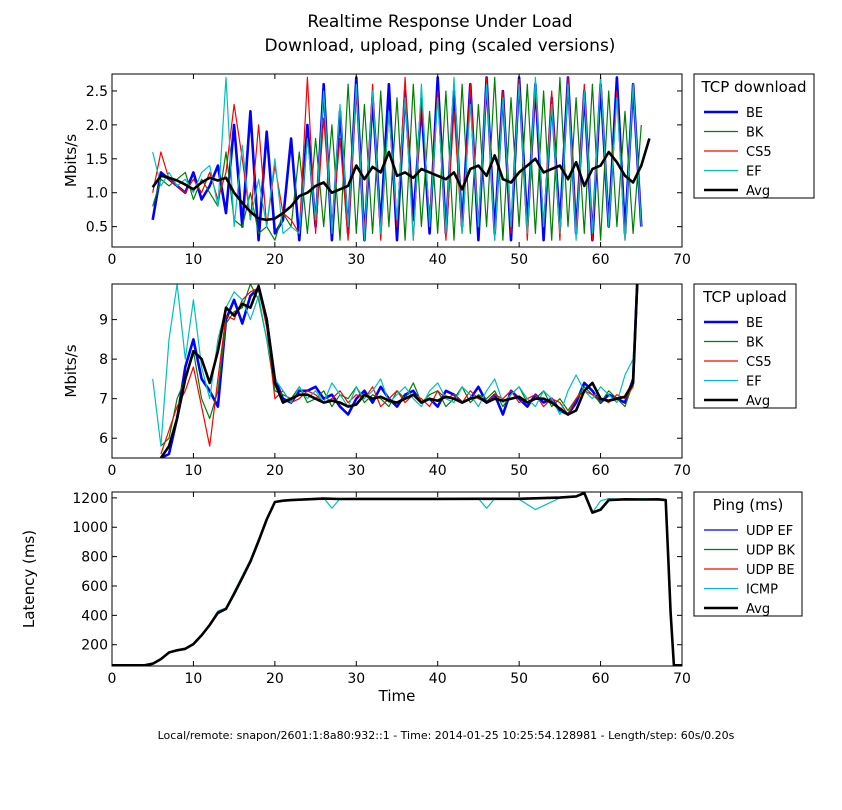 This screenshot has width=842, height=810. Describe the element at coordinates (770, 551) in the screenshot. I see `legend-label-udp-bk: UDP BK` at that location.